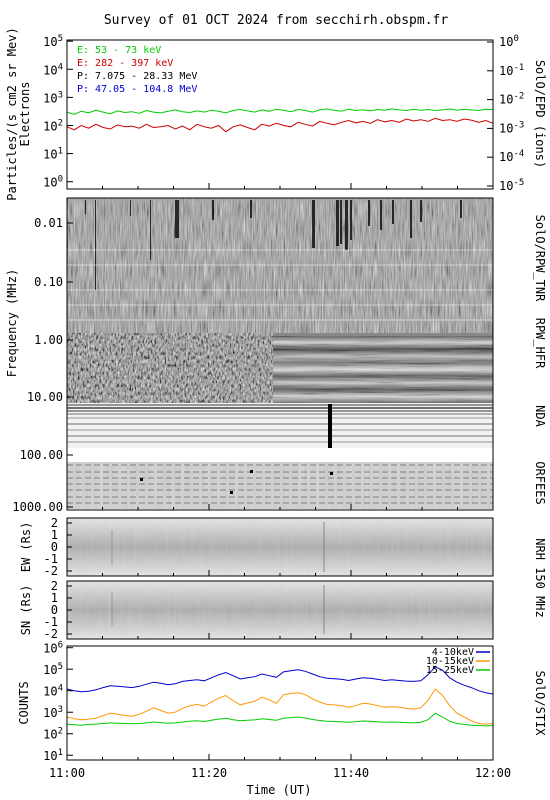 The image size is (550, 800). I want to click on epd-y-tick-label: 10², so click(53, 125).